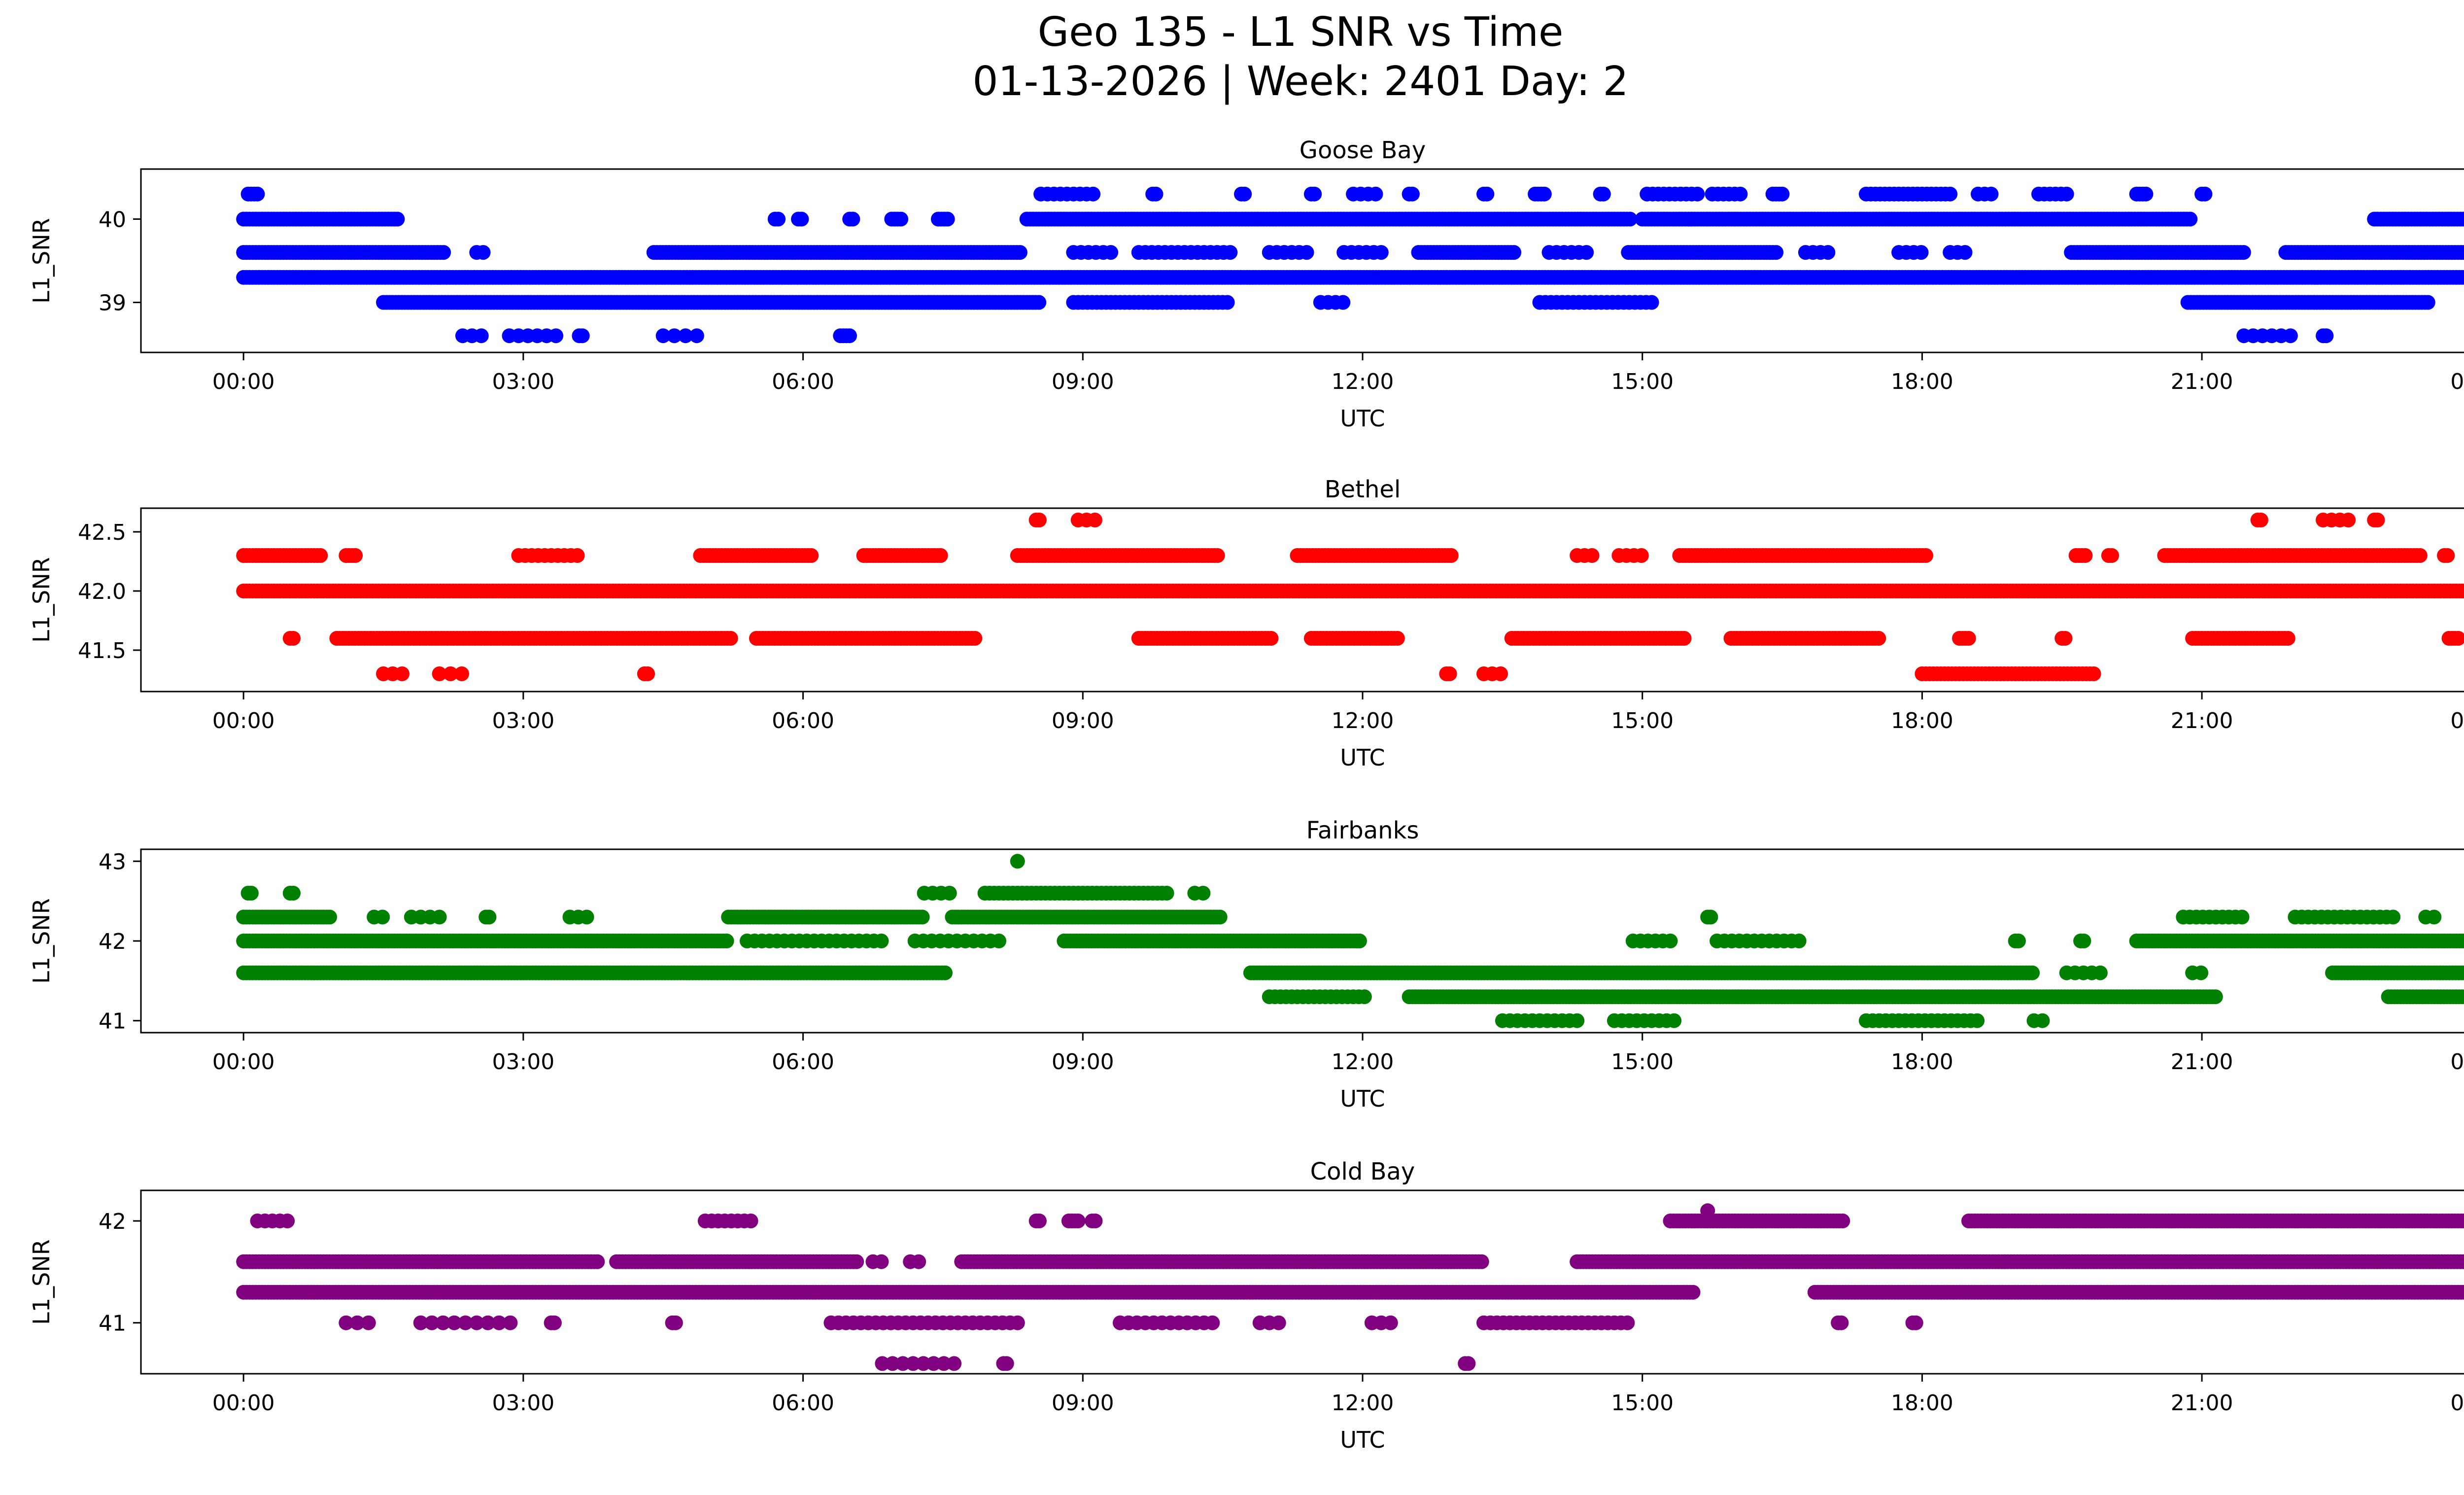 Image resolution: width=2464 pixels, height=1495 pixels. I want to click on subplot-title: Bethel, so click(1363, 489).